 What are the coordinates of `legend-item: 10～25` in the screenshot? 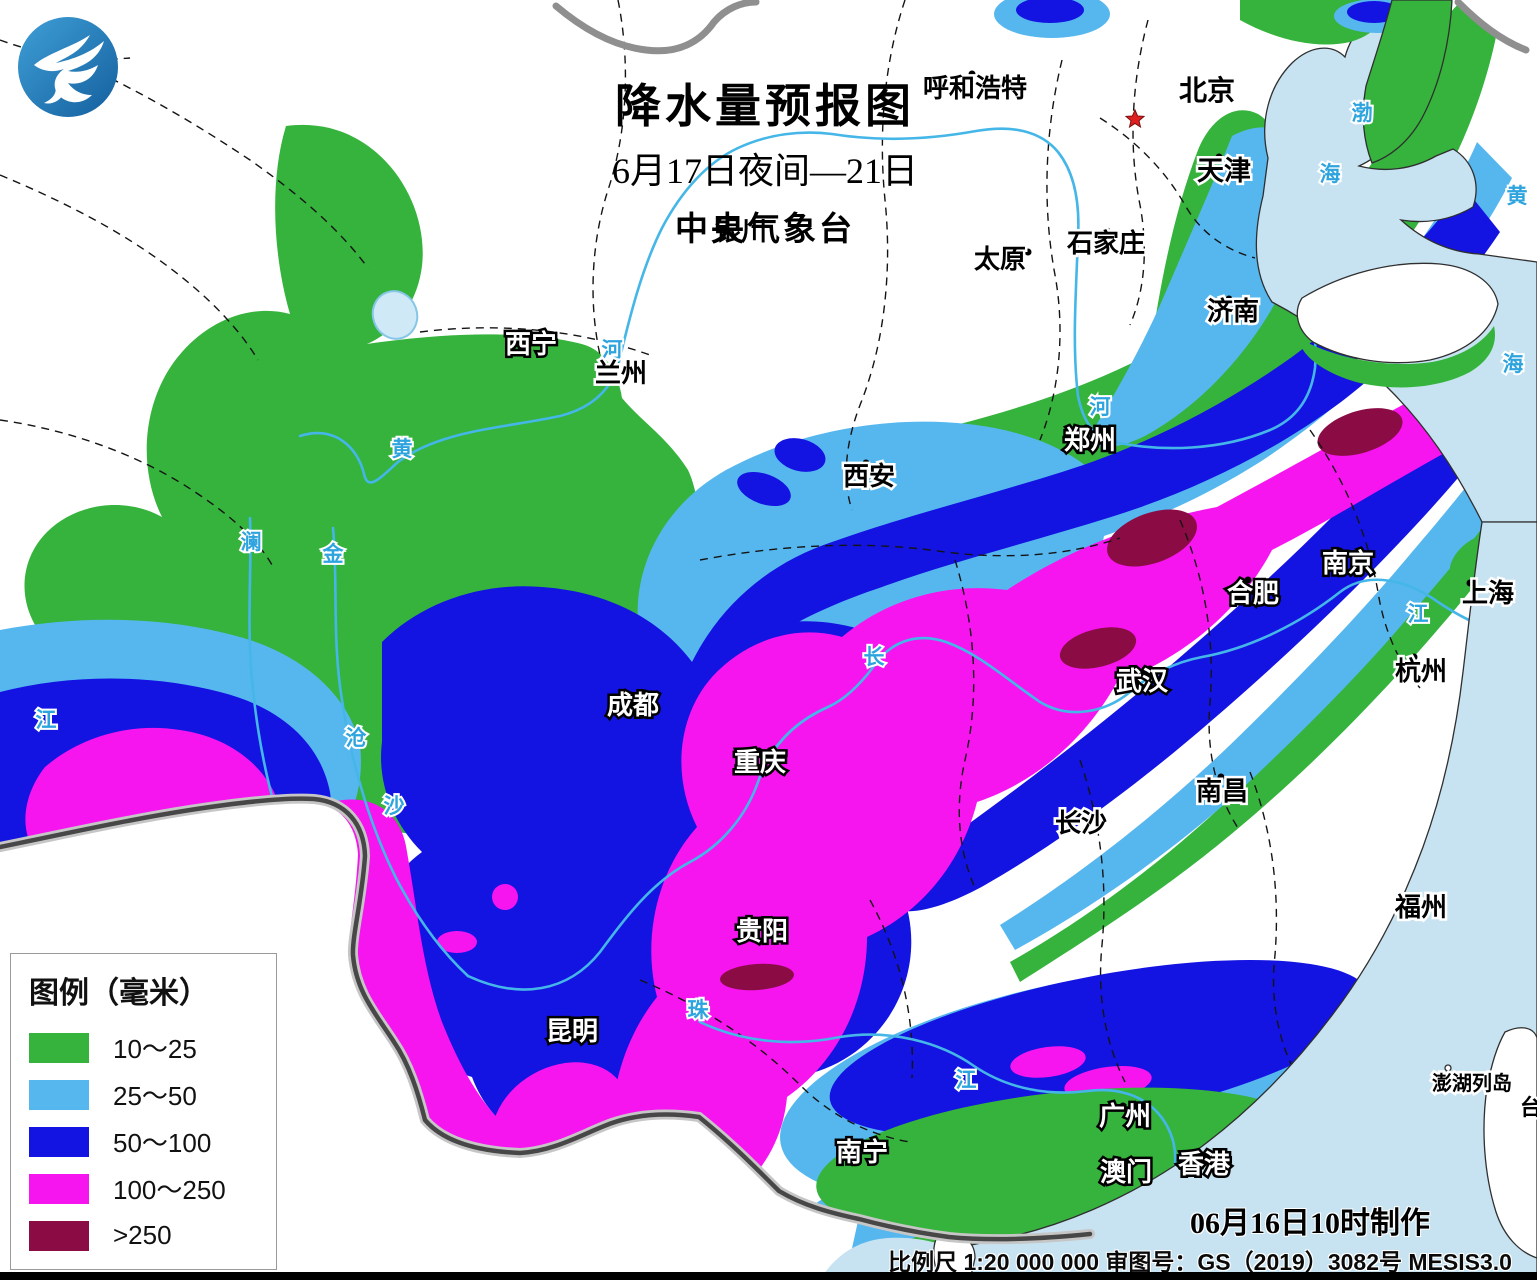 It's located at (152, 1047).